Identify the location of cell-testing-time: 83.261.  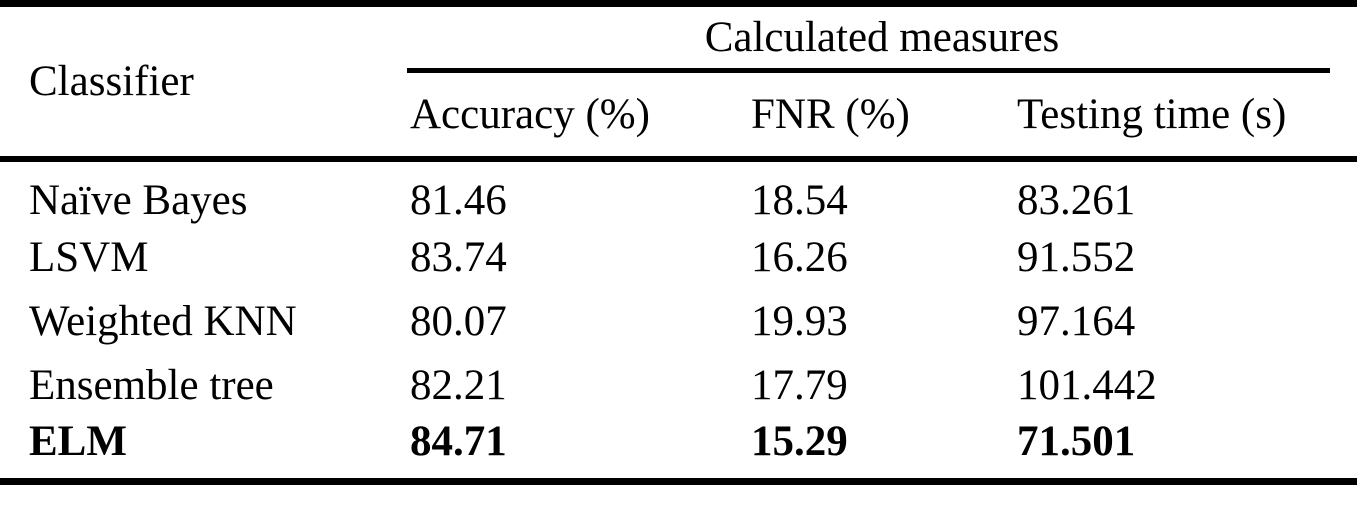
(1076, 200).